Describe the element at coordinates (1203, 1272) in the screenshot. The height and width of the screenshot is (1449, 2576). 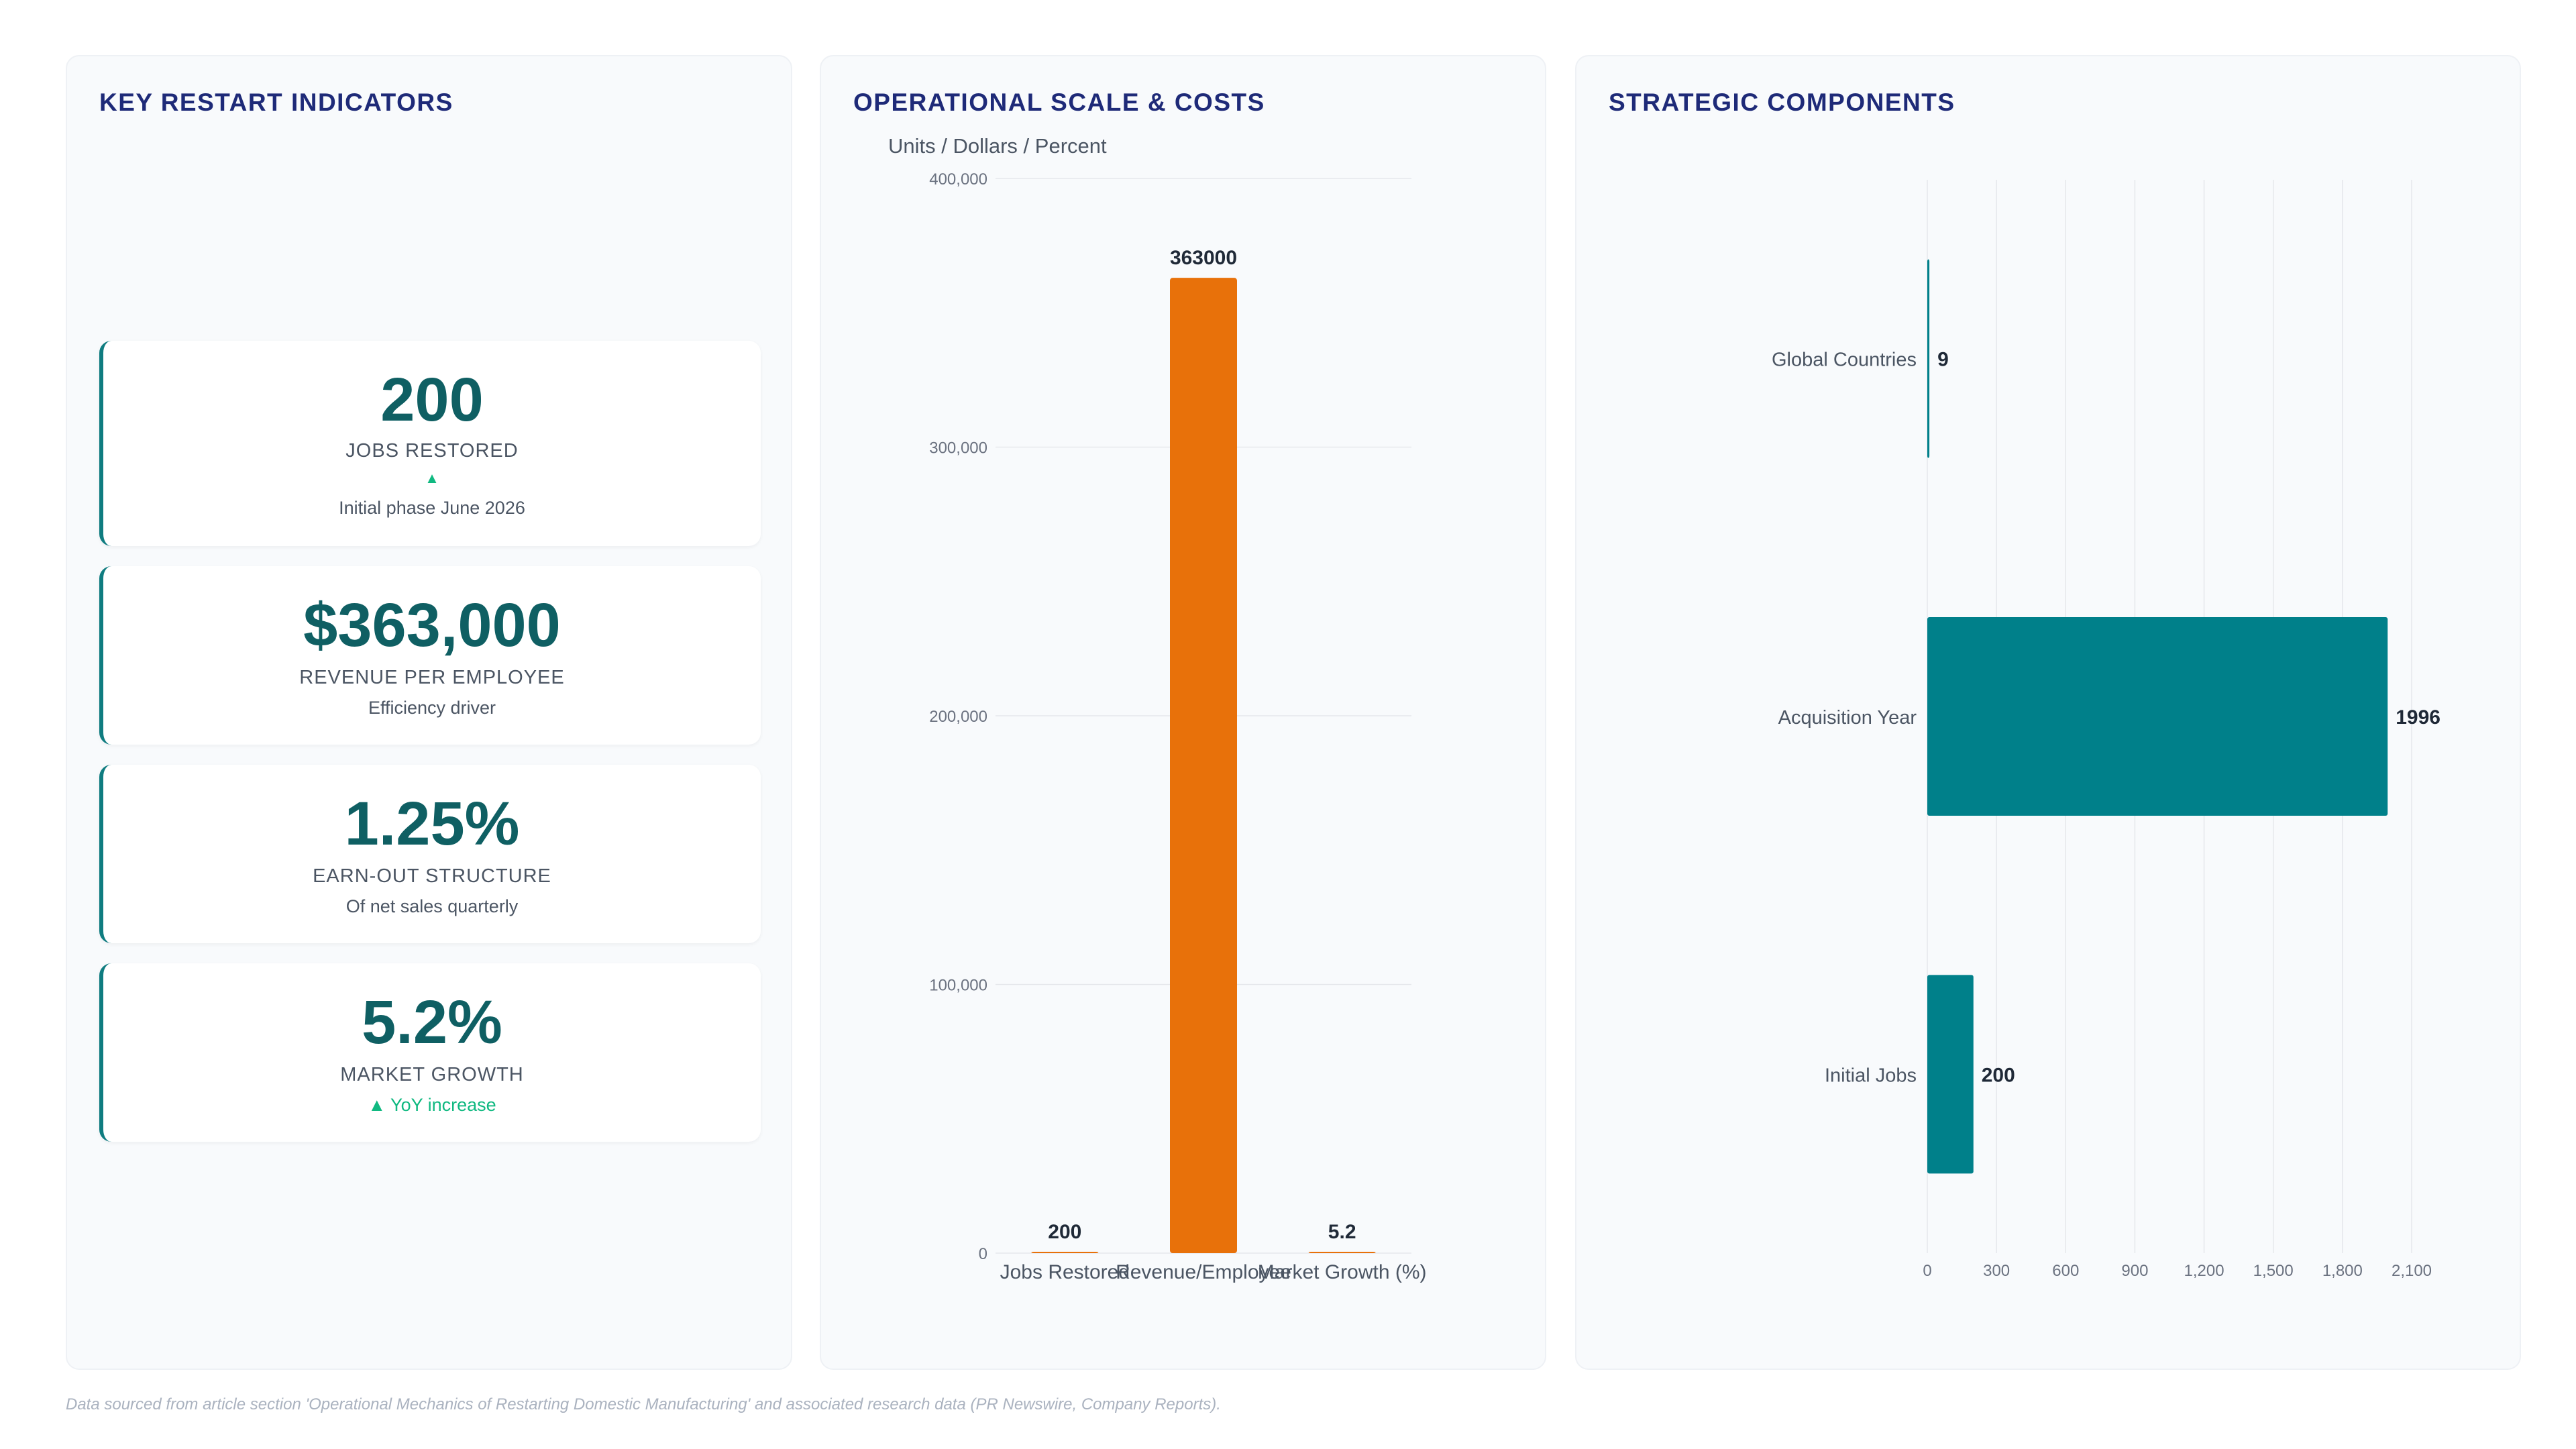
I see `x-tick-label: Revenue/Employee` at that location.